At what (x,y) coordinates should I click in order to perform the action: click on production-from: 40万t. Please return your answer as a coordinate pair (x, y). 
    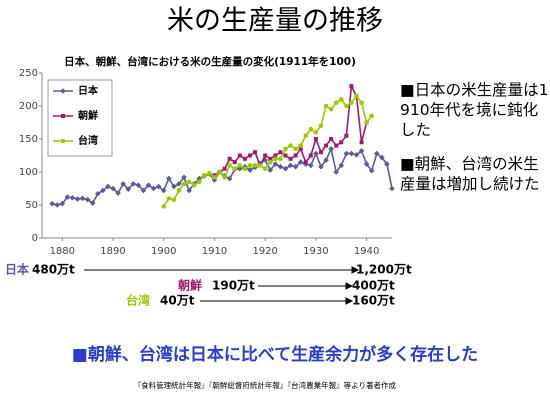
    Looking at the image, I should click on (177, 301).